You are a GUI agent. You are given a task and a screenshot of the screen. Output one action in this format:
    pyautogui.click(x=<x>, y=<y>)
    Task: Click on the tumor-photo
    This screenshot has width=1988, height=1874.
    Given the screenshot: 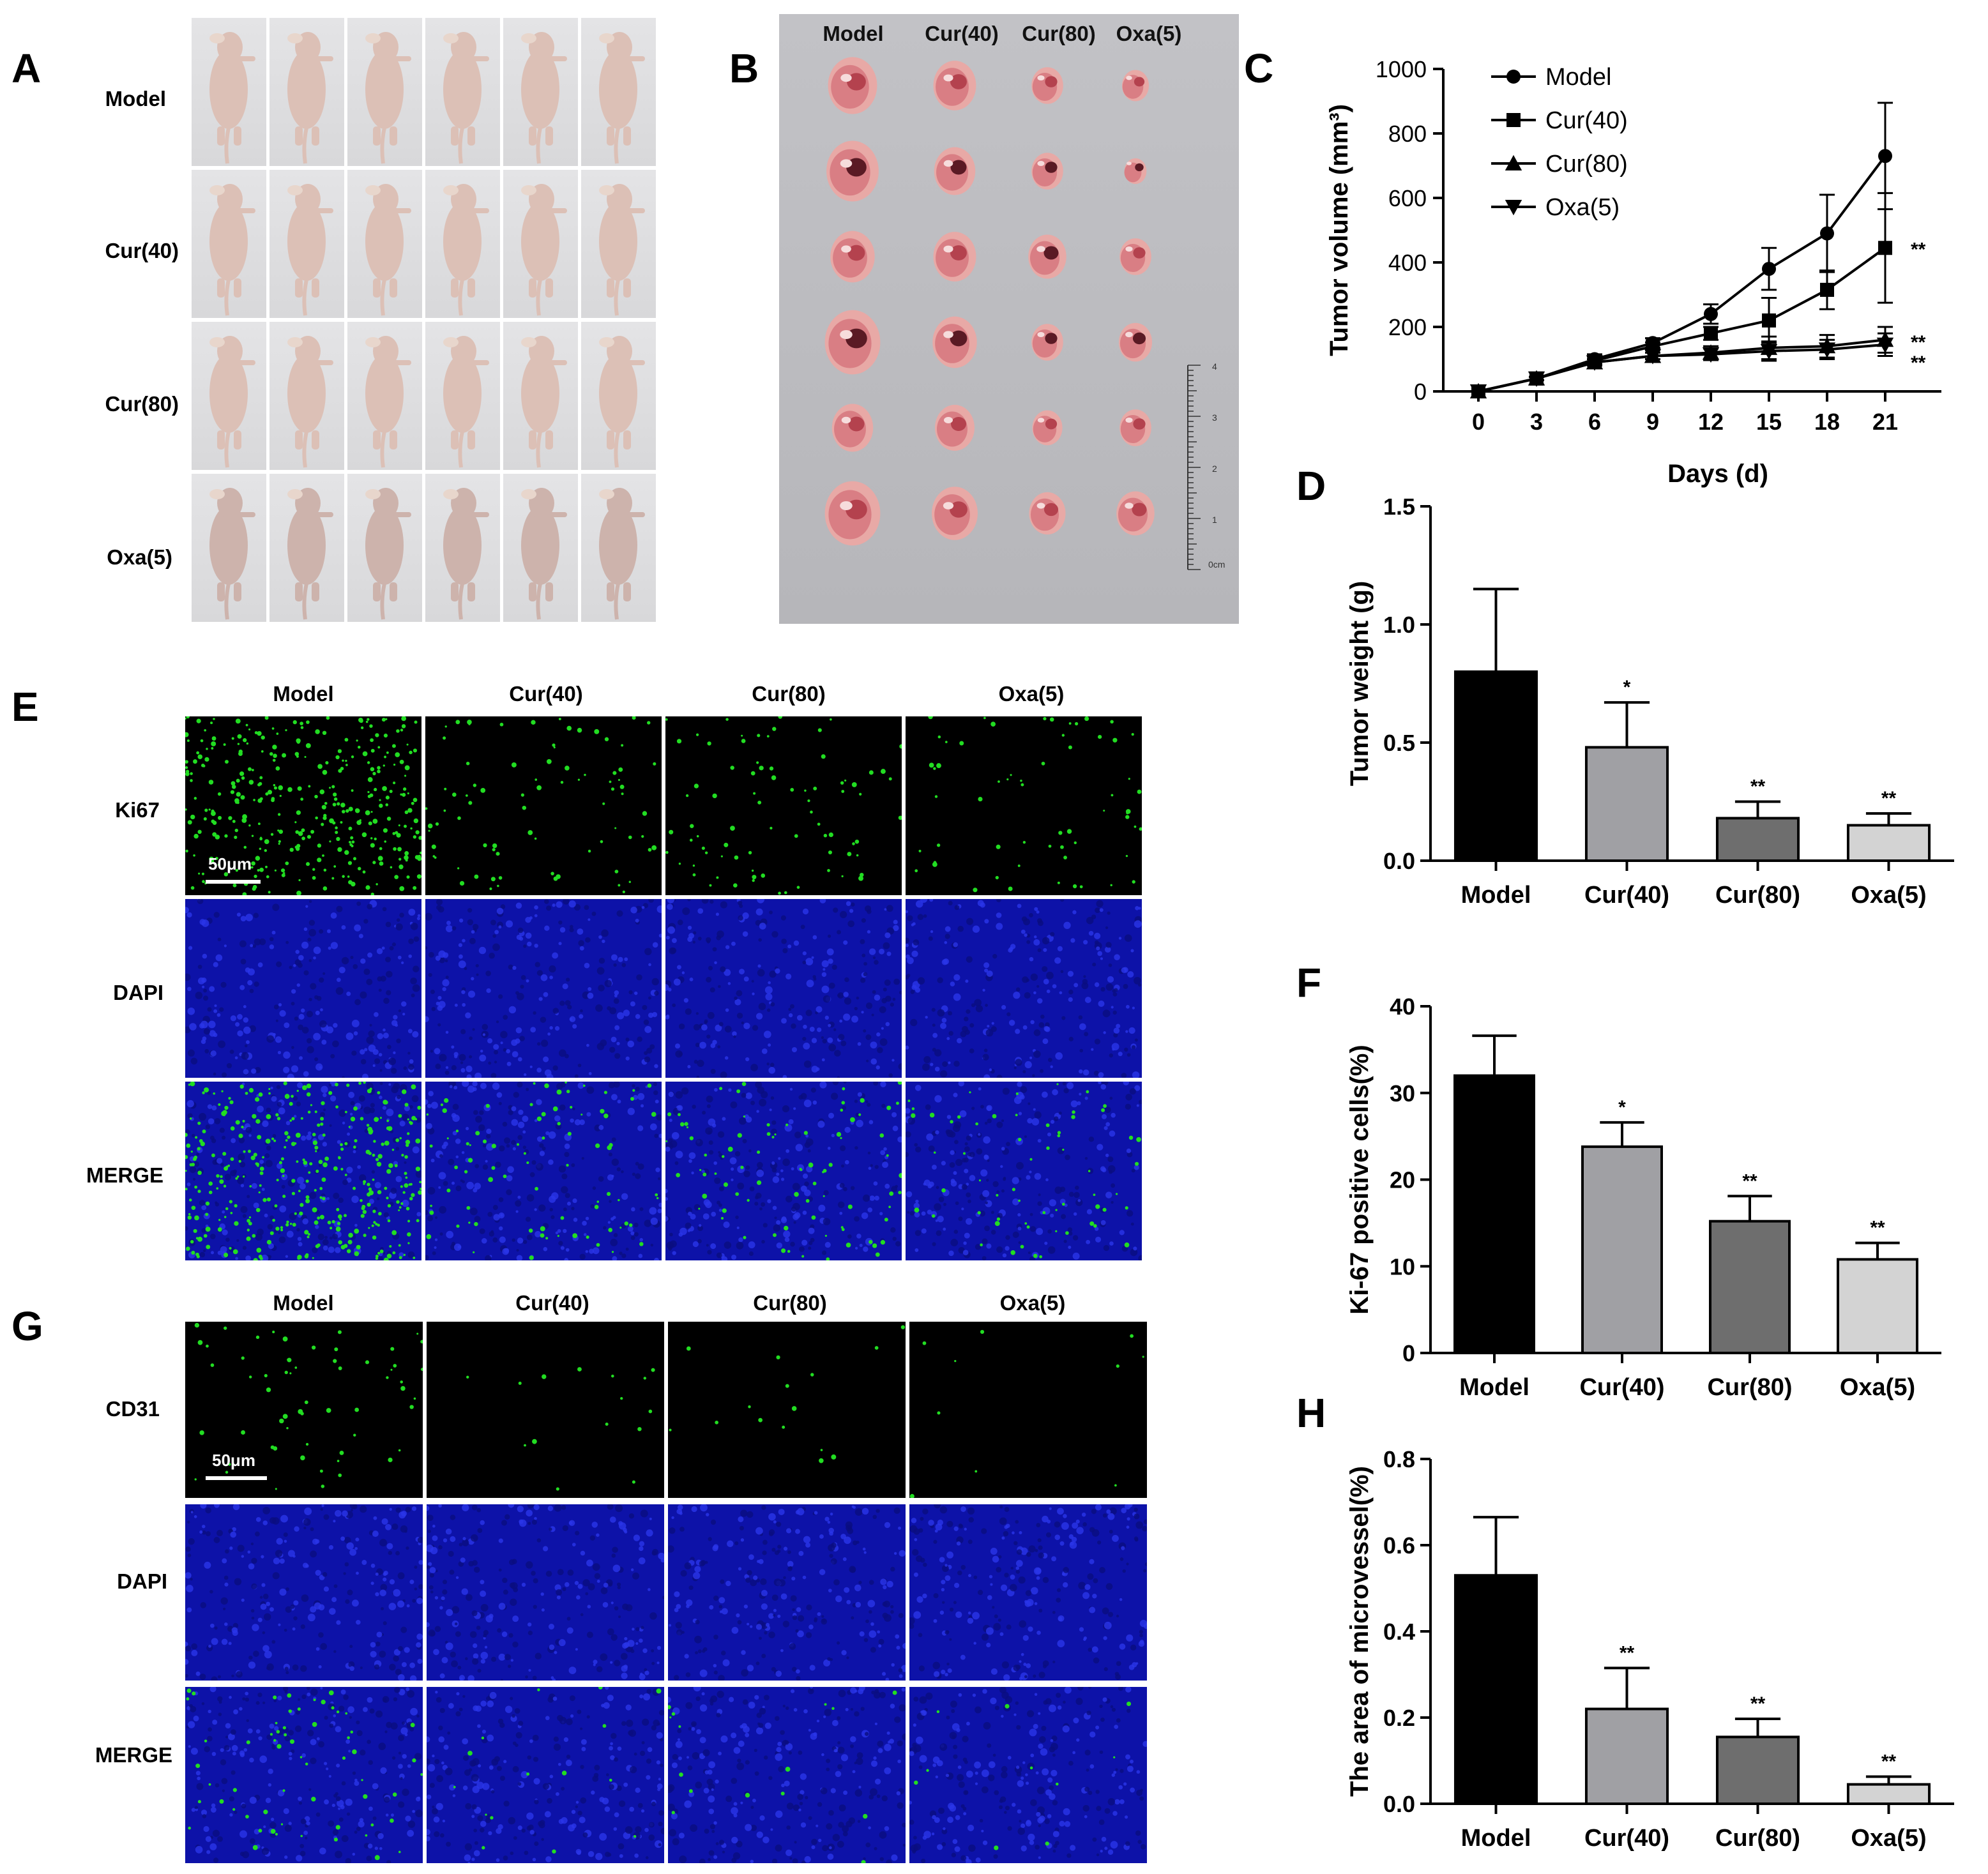 What is the action you would take?
    pyautogui.click(x=1009, y=319)
    